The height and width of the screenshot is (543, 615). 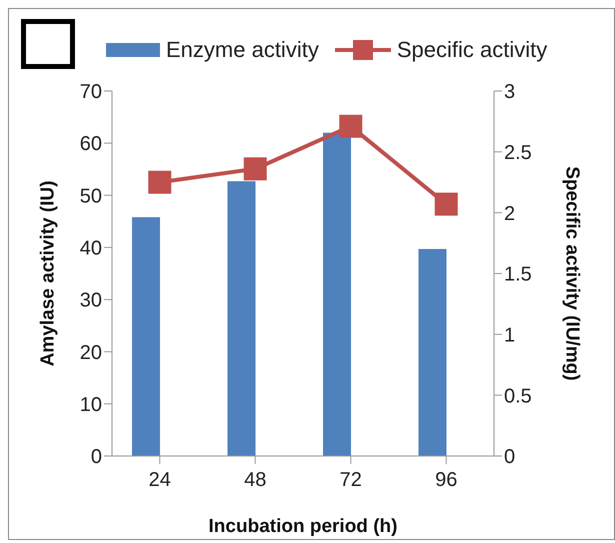 I want to click on legend-label: Specific activity, so click(x=472, y=50).